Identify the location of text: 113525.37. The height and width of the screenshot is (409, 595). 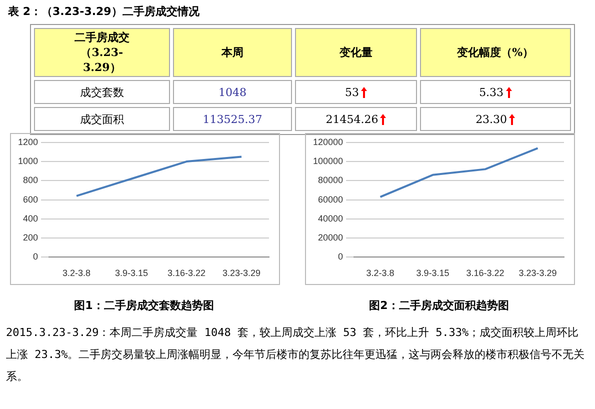
(232, 119).